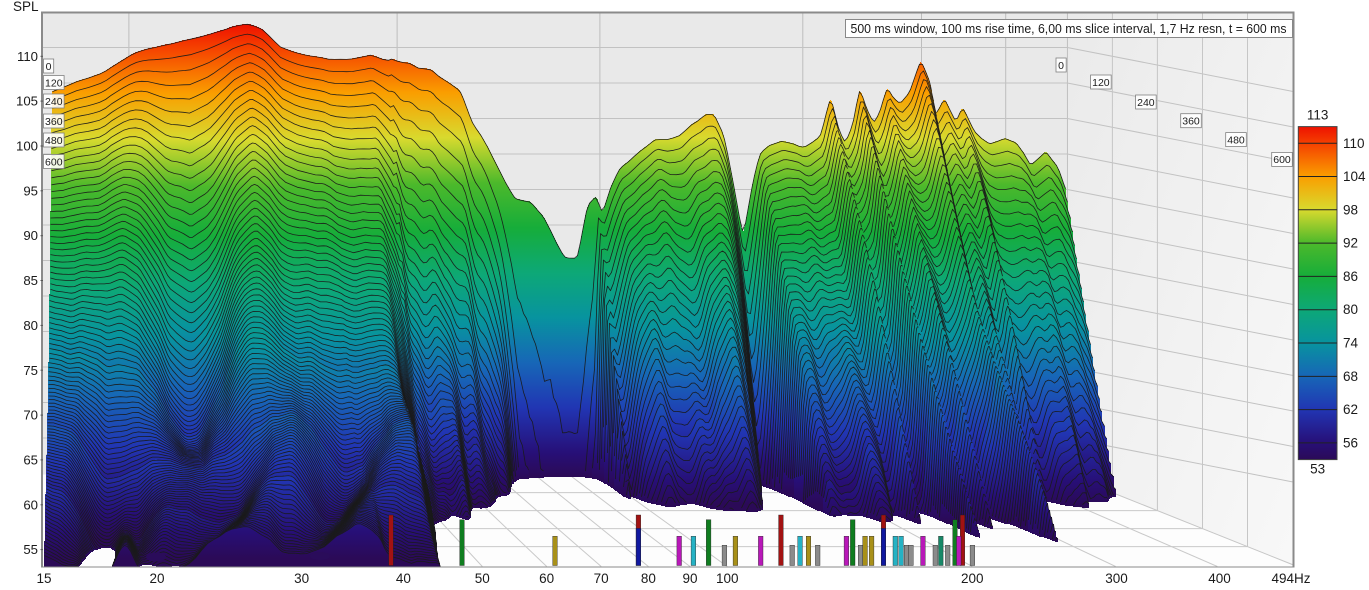  What do you see at coordinates (1351, 343) in the screenshot?
I see `svg-text: 74` at bounding box center [1351, 343].